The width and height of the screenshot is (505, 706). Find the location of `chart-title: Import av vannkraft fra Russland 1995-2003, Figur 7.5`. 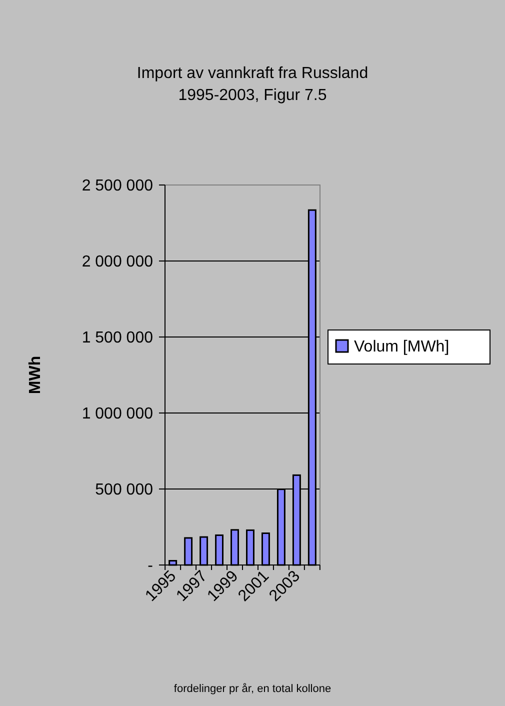

chart-title: Import av vannkraft fra Russland 1995-2003, Figur 7.5 is located at coordinates (252, 84).